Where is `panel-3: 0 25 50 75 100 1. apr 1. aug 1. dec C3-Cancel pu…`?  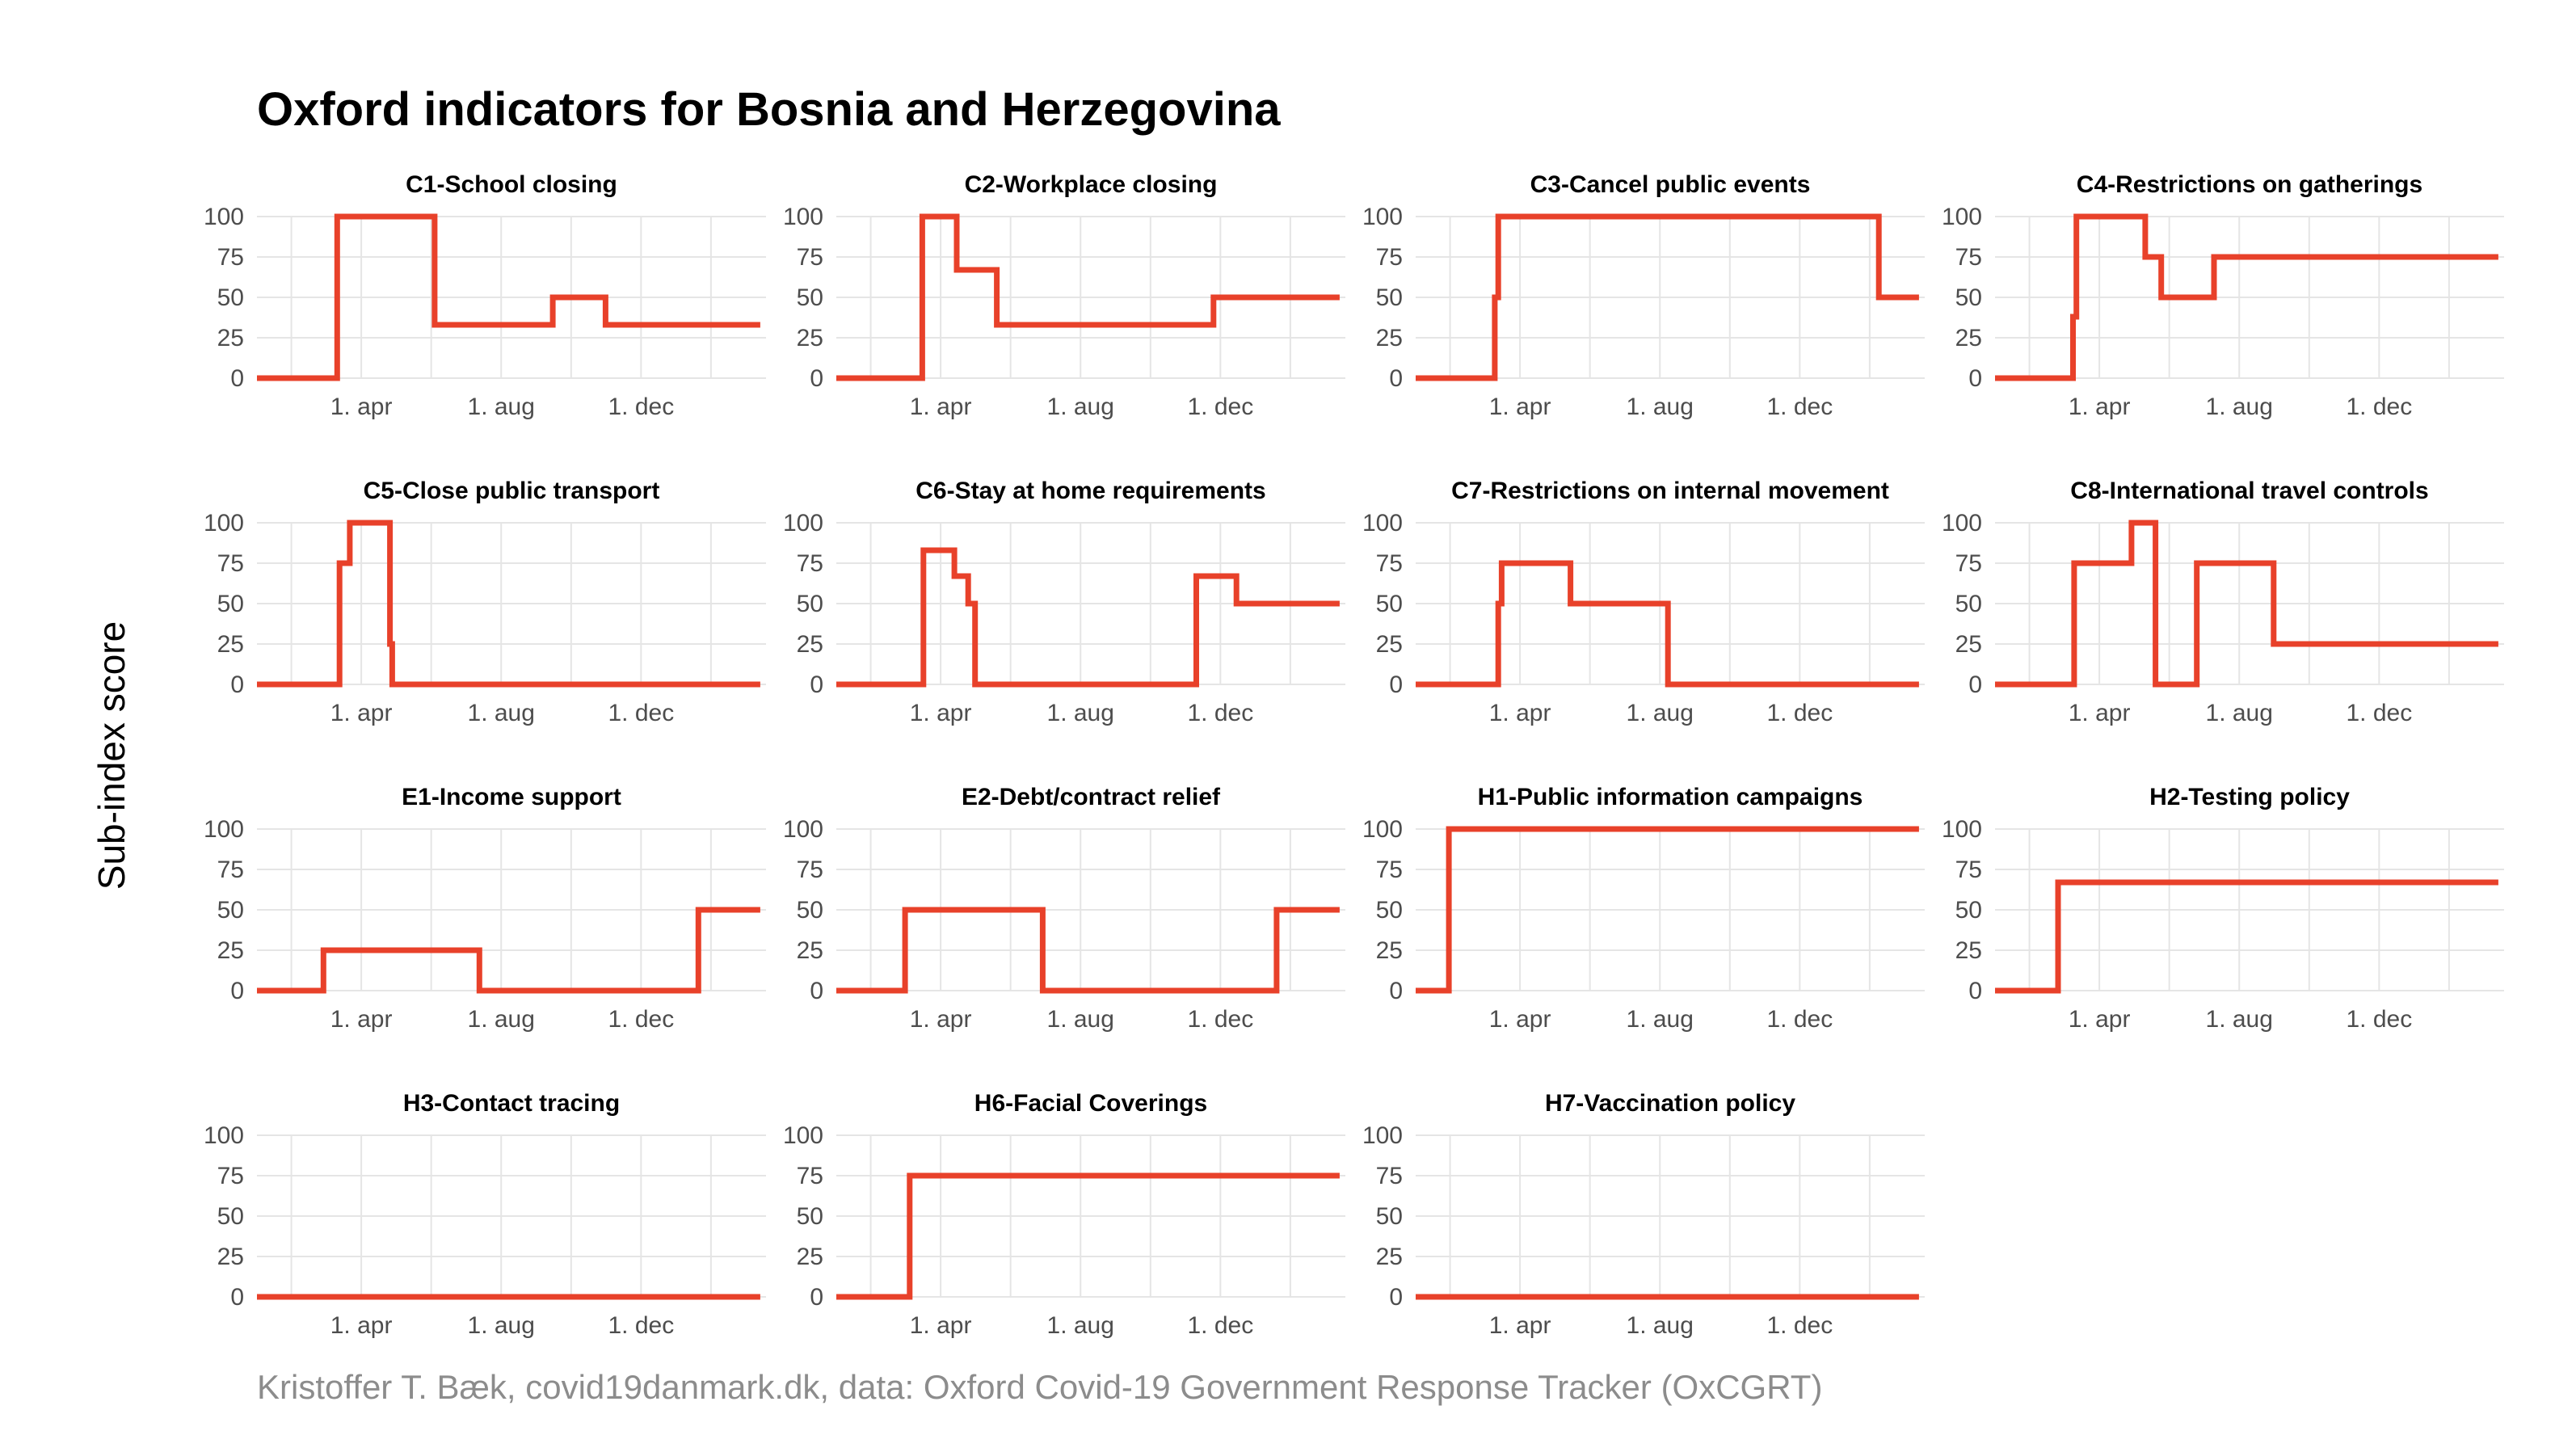 panel-3: 0 25 50 75 100 1. apr 1. aug 1. dec C3-Cancel pu… is located at coordinates (1643, 295).